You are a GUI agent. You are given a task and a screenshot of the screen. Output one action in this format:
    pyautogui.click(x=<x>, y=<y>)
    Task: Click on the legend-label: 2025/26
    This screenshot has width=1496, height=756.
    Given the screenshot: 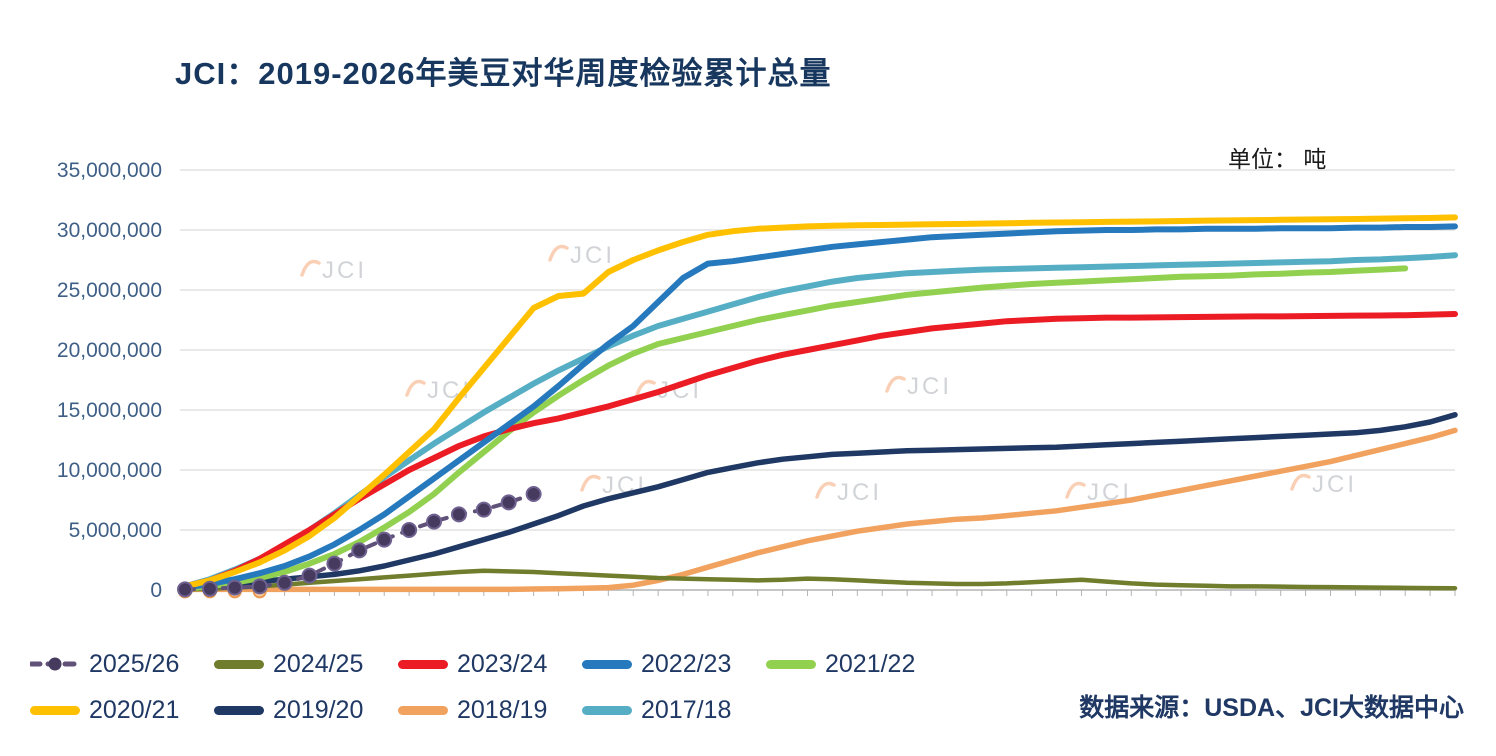 What is the action you would take?
    pyautogui.click(x=134, y=663)
    